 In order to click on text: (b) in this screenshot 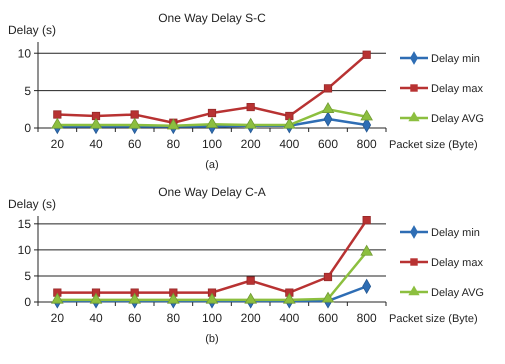, I will do `click(212, 339)`.